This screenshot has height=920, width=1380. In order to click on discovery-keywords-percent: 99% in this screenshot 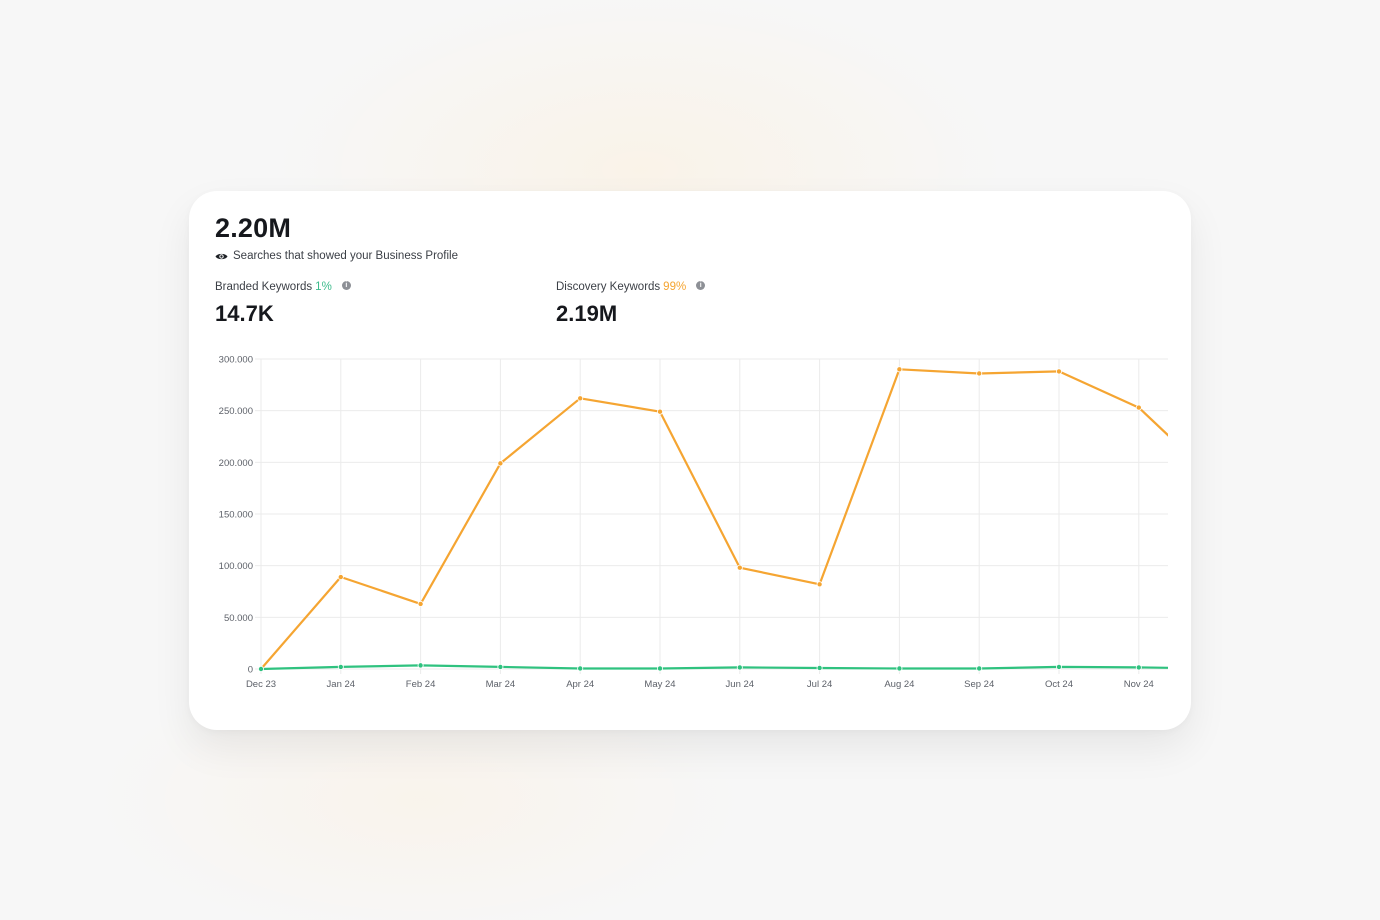, I will do `click(675, 287)`.